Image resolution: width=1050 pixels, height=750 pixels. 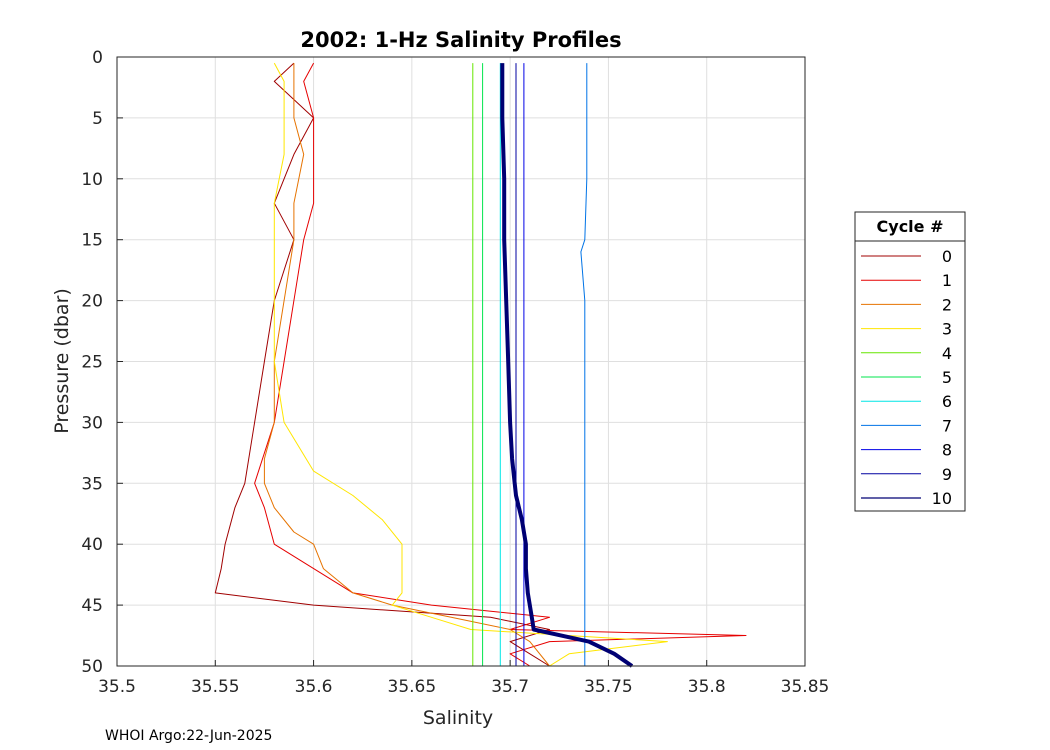 I want to click on legend-label: 5, so click(x=947, y=377).